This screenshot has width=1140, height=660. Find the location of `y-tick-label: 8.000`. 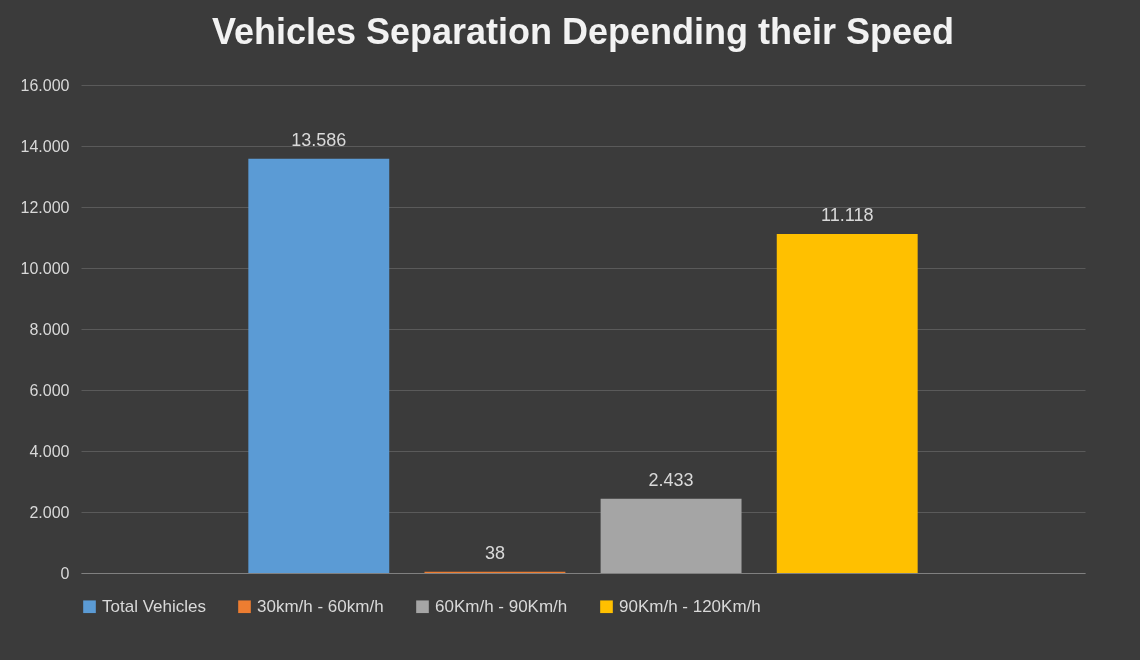

y-tick-label: 8.000 is located at coordinates (49, 329).